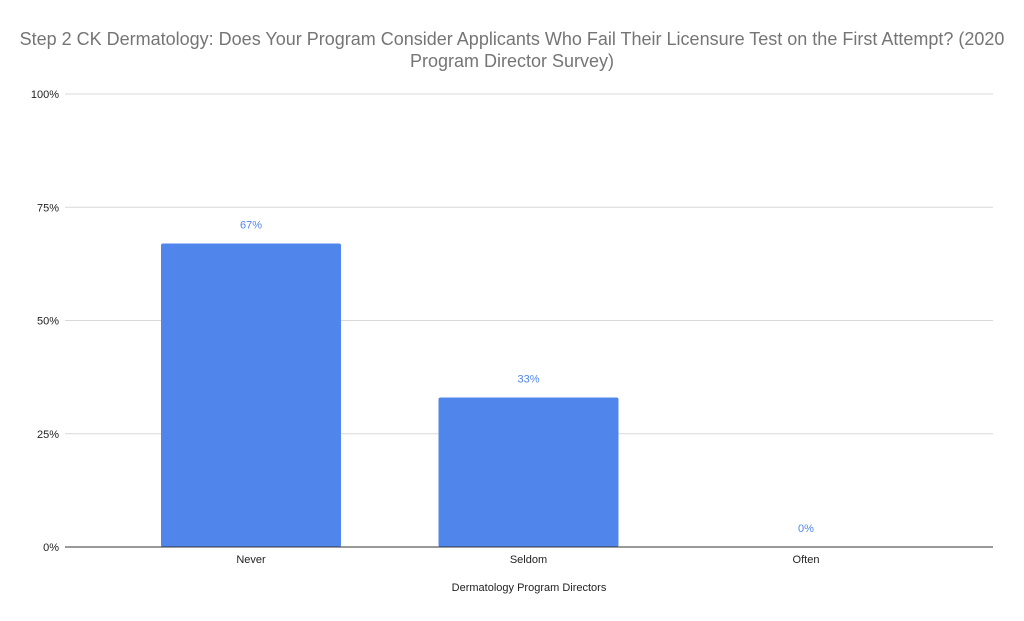 Image resolution: width=1024 pixels, height=621 pixels. I want to click on x-tick-label: Often, so click(806, 560).